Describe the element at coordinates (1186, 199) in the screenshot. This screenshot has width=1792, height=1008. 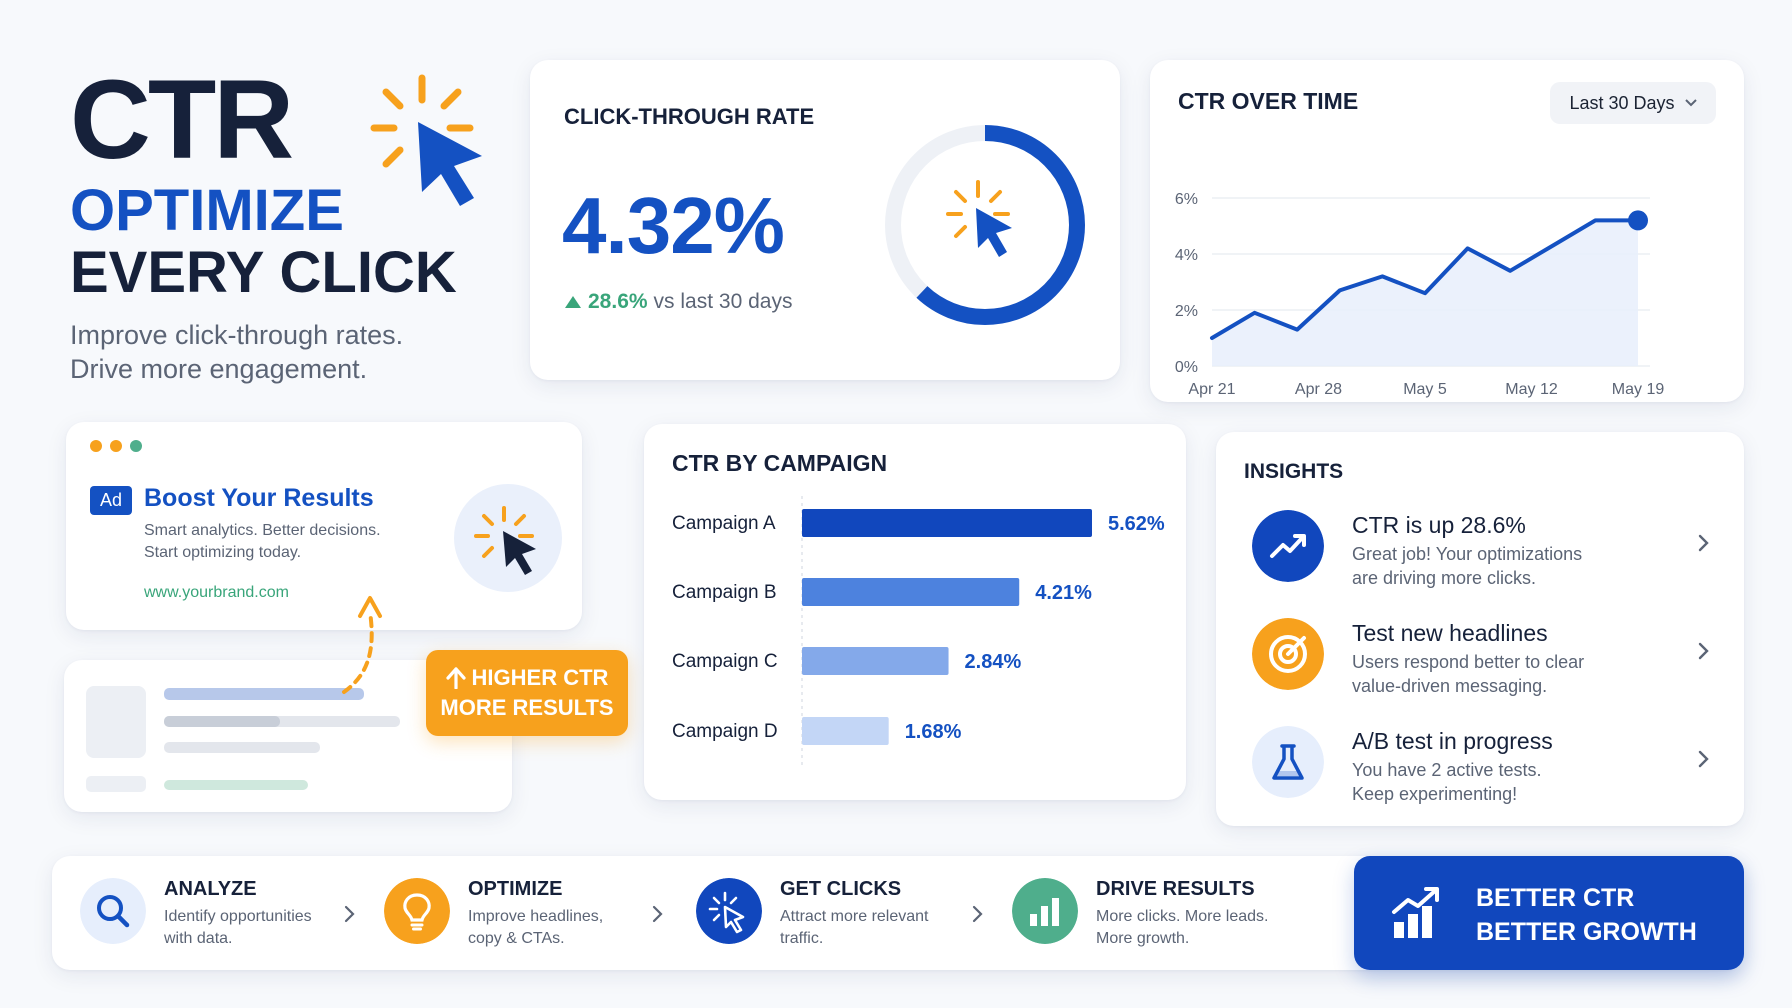
I see `y-tick-label: 6%` at that location.